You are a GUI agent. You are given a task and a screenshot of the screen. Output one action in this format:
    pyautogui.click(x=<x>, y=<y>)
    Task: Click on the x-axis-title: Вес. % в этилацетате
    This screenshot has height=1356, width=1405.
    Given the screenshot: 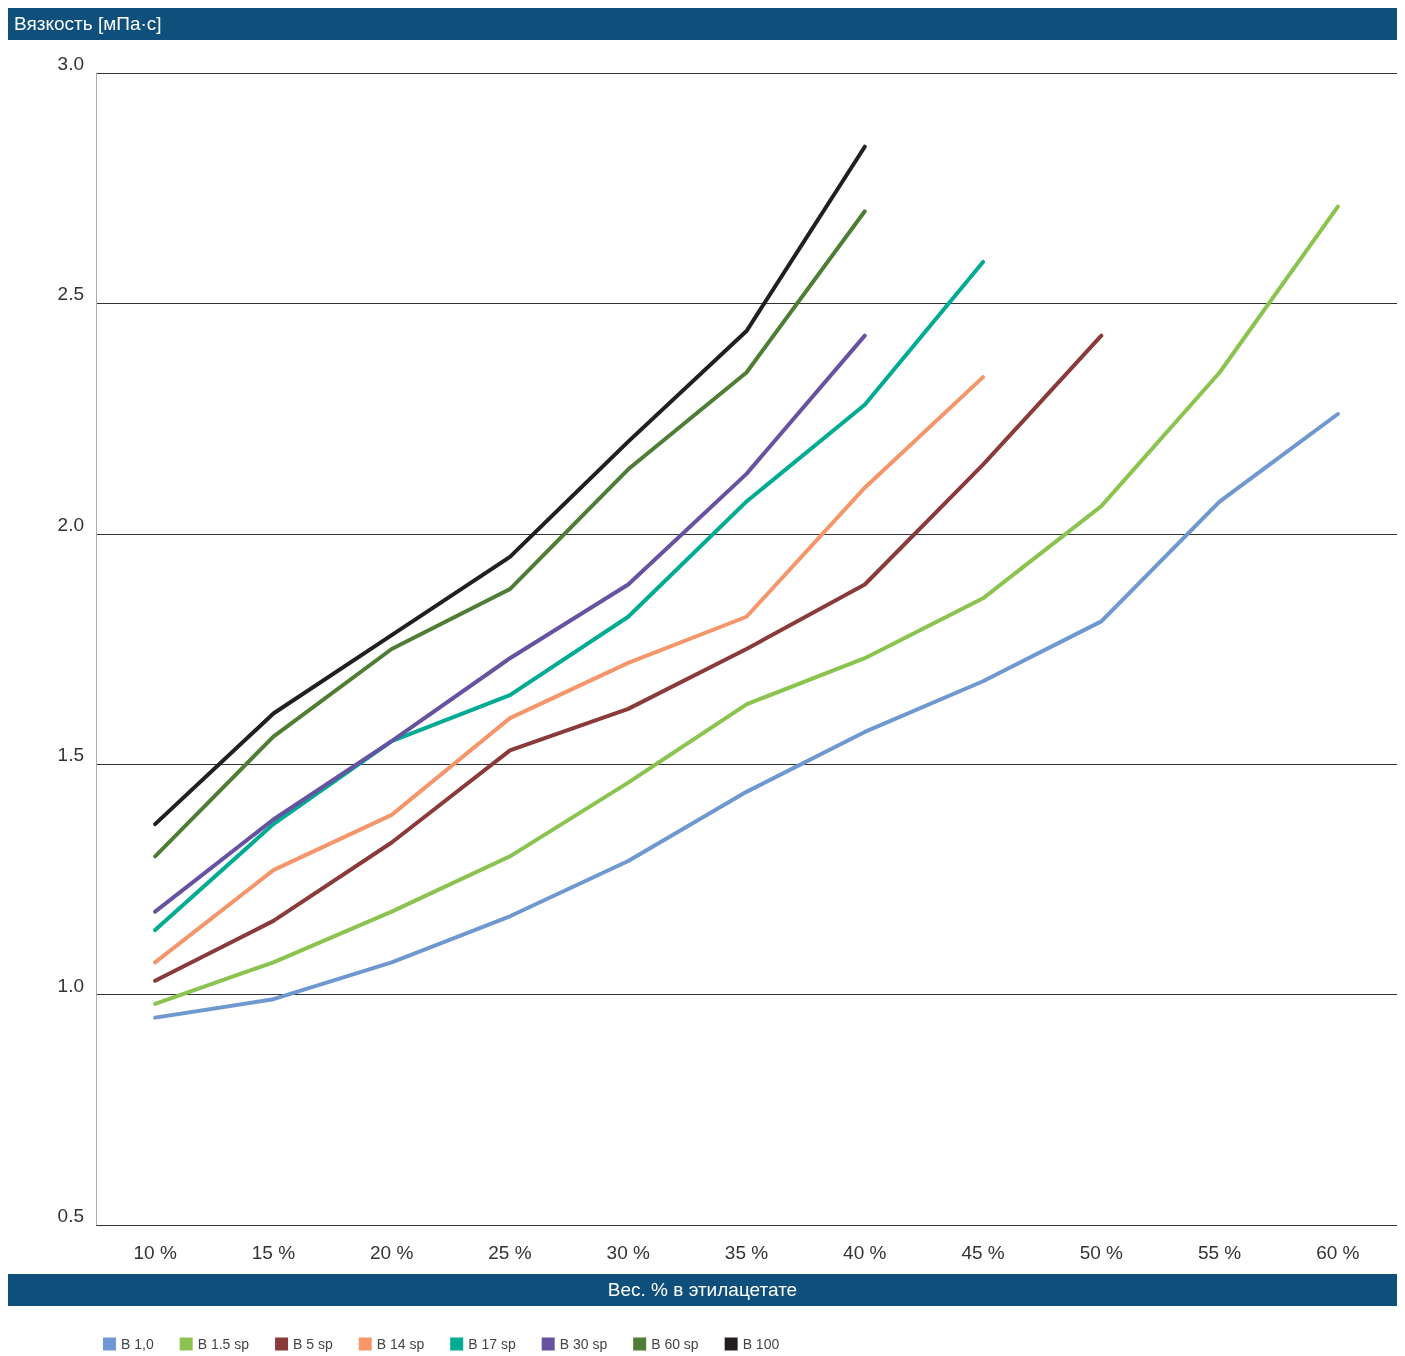 What is the action you would take?
    pyautogui.click(x=702, y=1290)
    